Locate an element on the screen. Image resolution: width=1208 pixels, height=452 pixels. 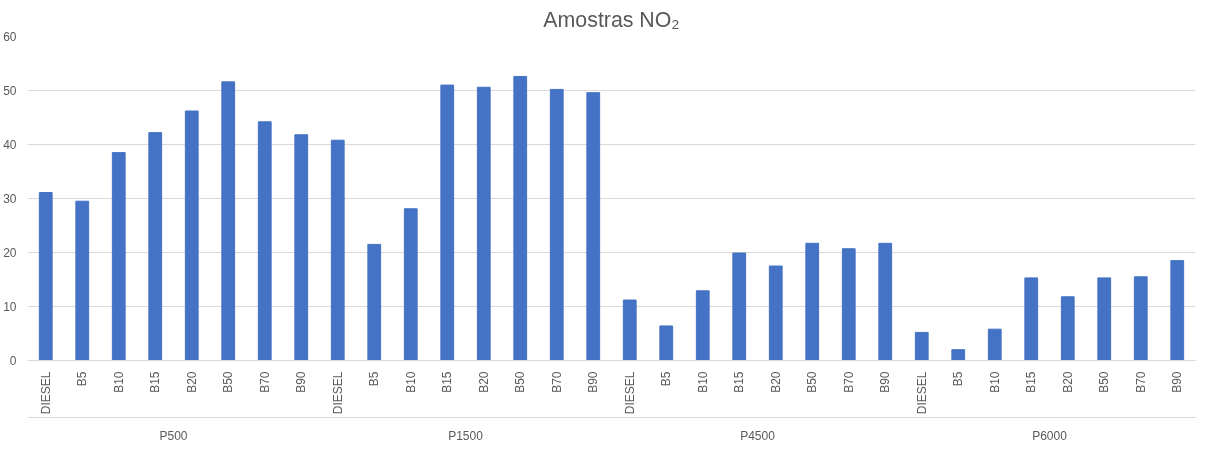
chart-title: Amostras NO₂ is located at coordinates (611, 19).